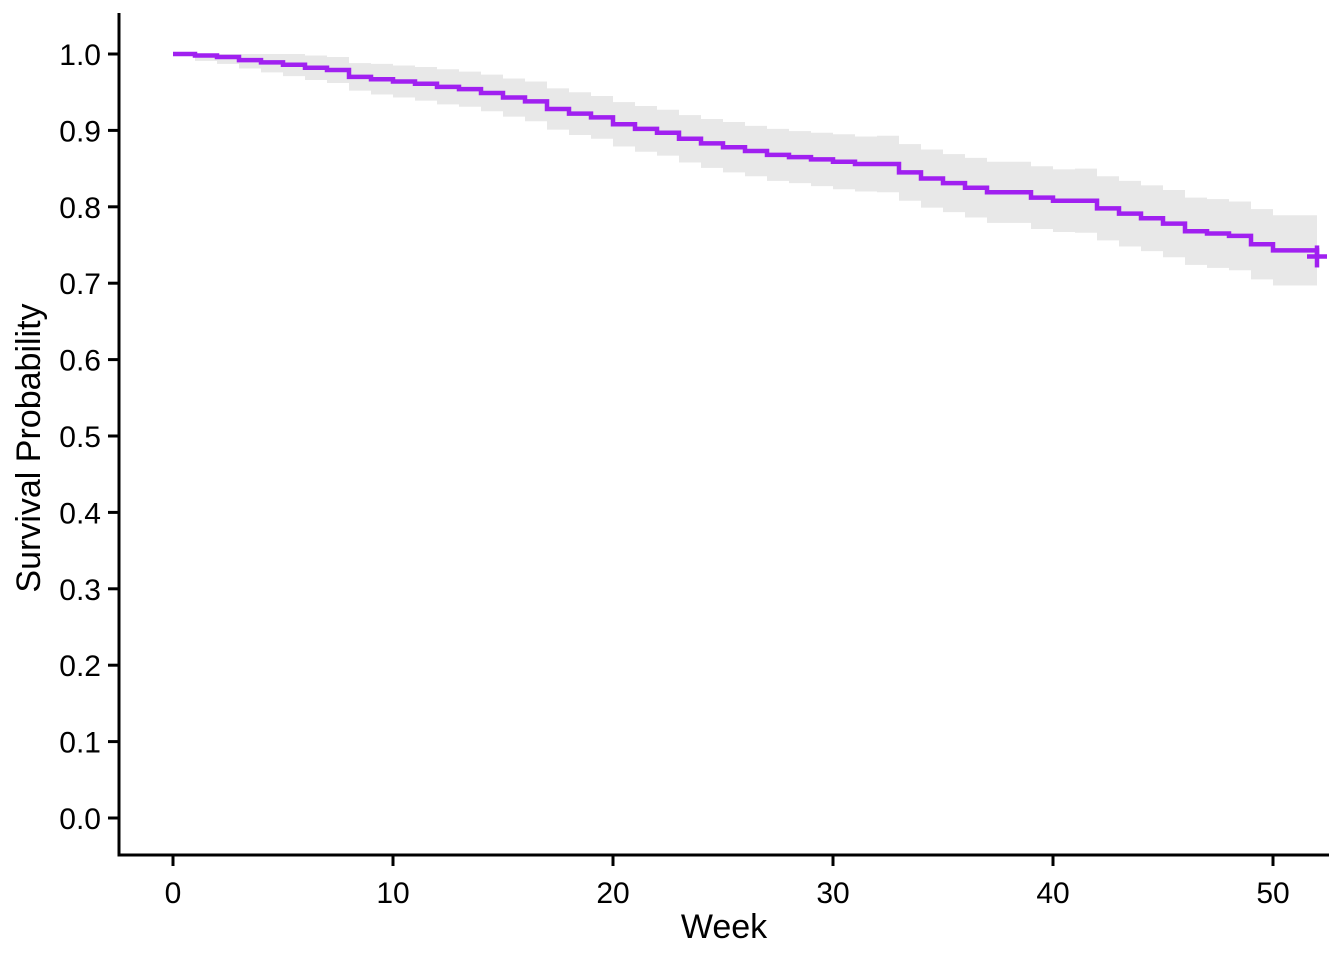  What do you see at coordinates (80, 131) in the screenshot?
I see `y-tick-label: 0.9` at bounding box center [80, 131].